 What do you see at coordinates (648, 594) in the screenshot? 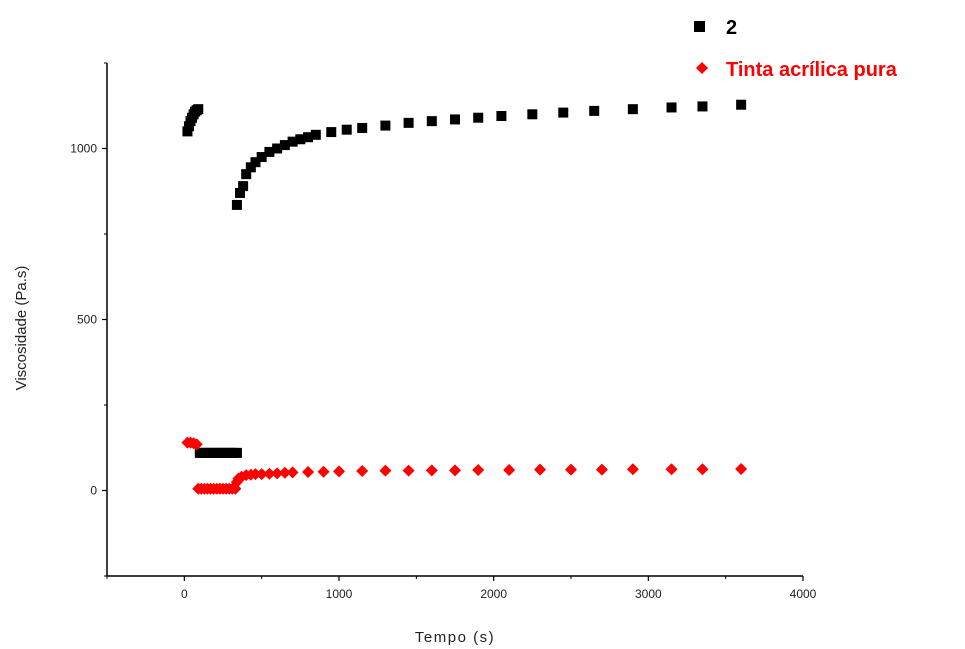
I see `x-tick-label: 3000` at bounding box center [648, 594].